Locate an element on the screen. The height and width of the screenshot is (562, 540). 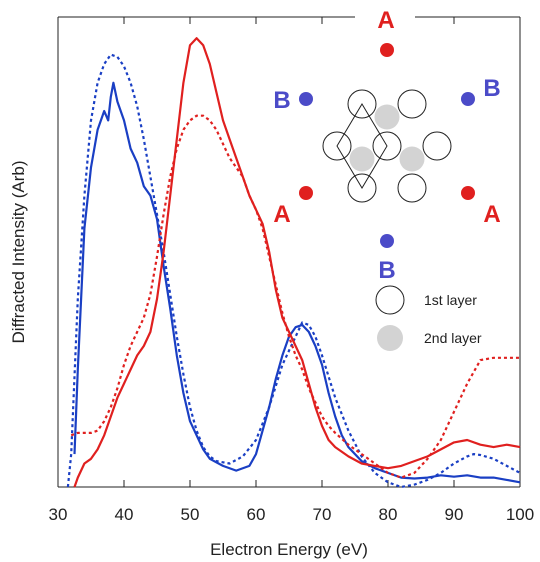
site-a-right is located at coordinates (468, 193).